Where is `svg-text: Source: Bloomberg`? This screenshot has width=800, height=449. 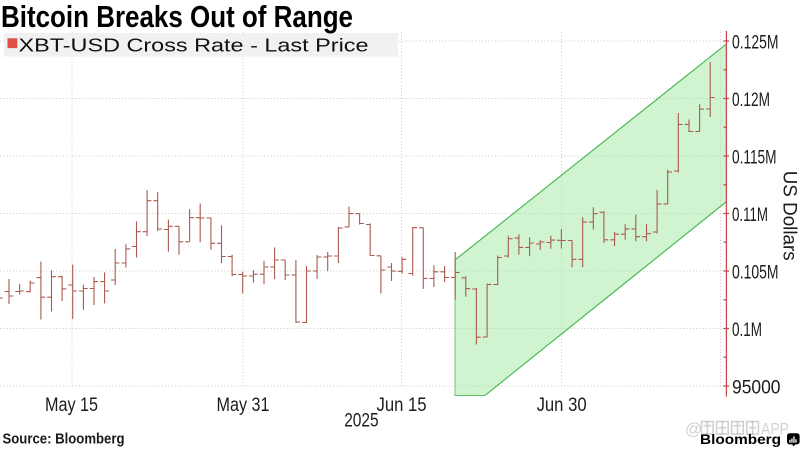 svg-text: Source: Bloomberg is located at coordinates (64, 440).